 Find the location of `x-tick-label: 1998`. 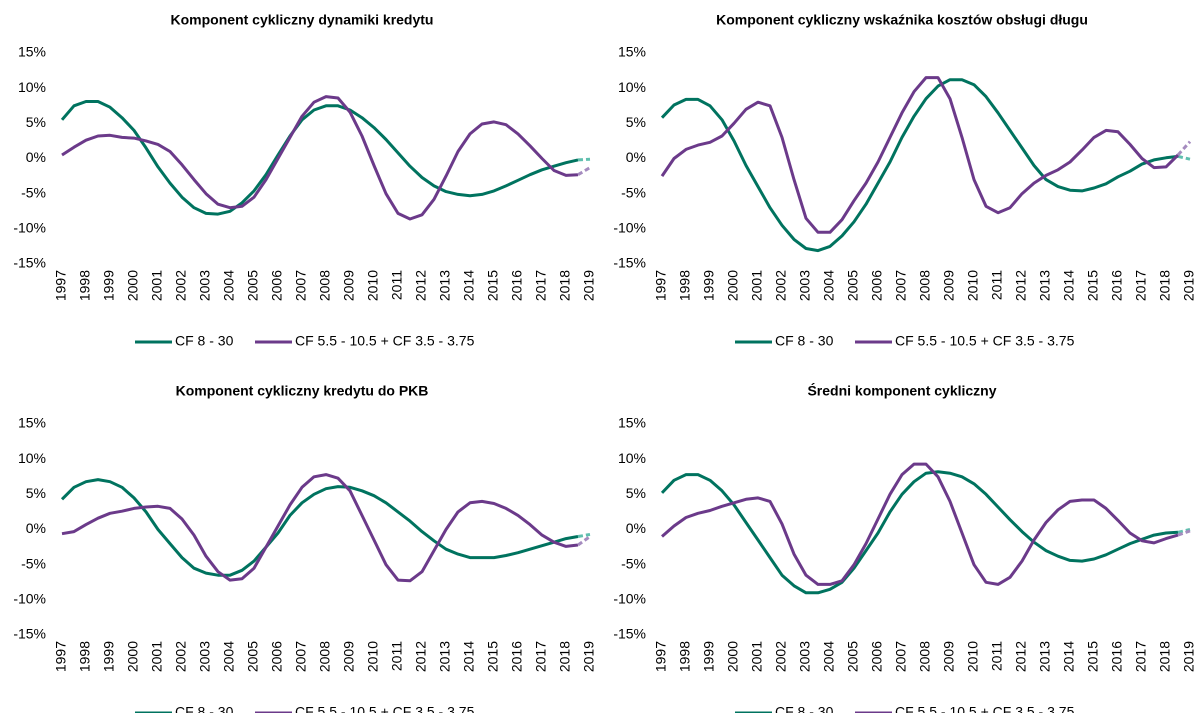

x-tick-label: 1998 is located at coordinates (85, 285).